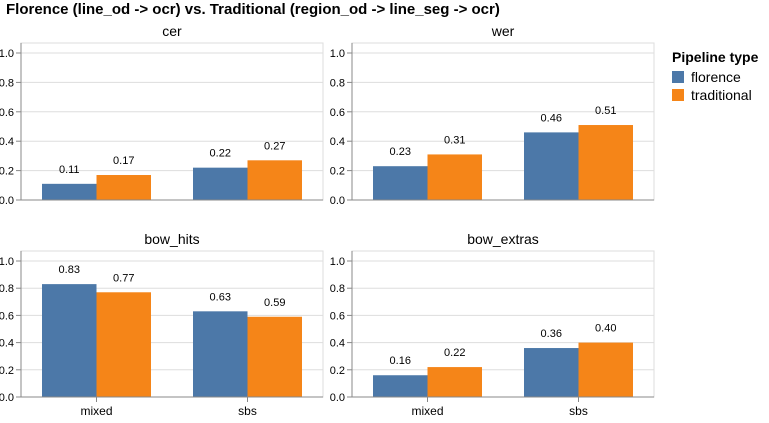  I want to click on data-label: 0.77, so click(123, 278).